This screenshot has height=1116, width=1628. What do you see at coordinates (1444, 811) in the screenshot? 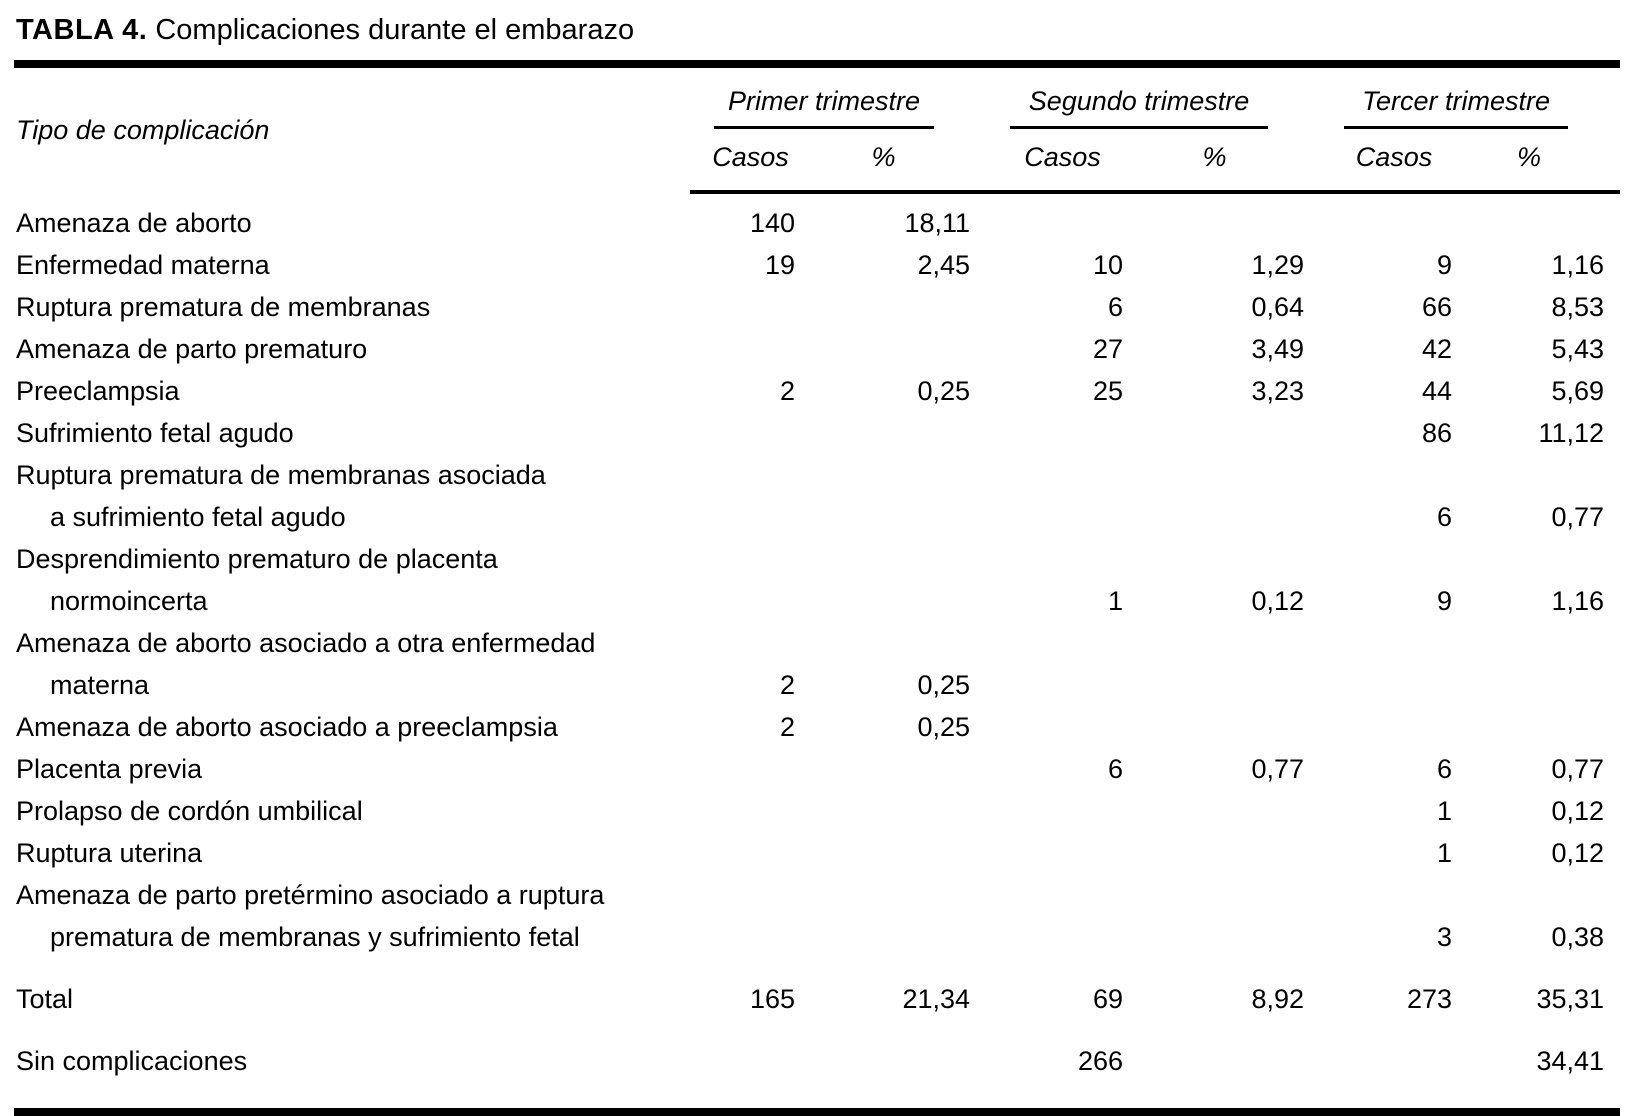
I see `cell-tercer-casos: 1` at bounding box center [1444, 811].